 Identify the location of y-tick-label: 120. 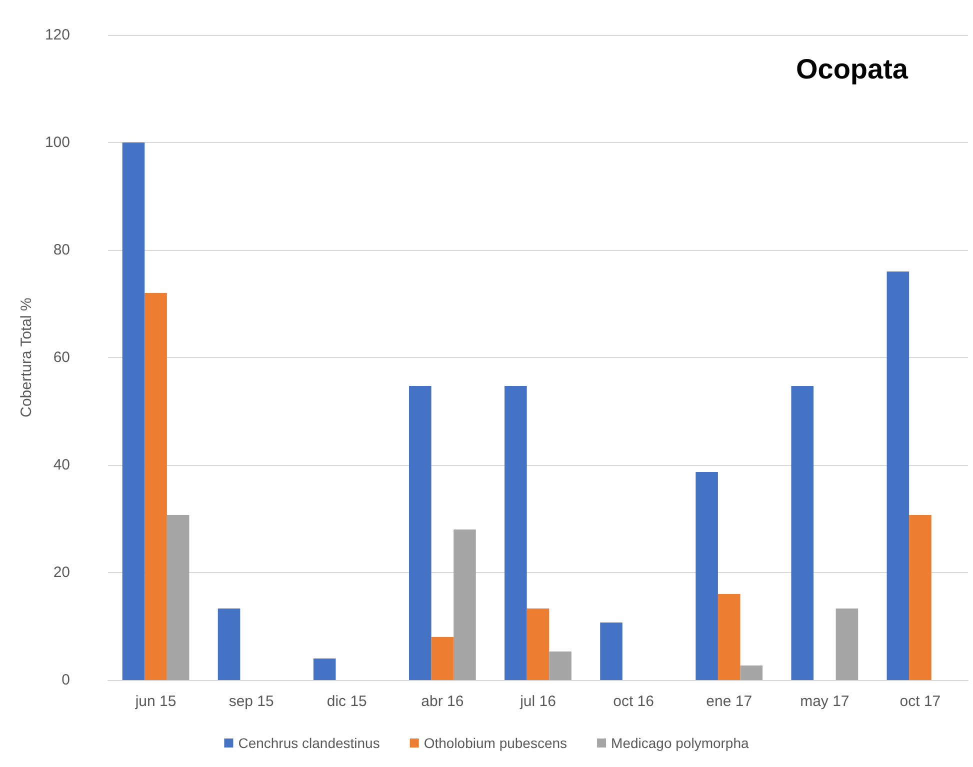
(57, 35).